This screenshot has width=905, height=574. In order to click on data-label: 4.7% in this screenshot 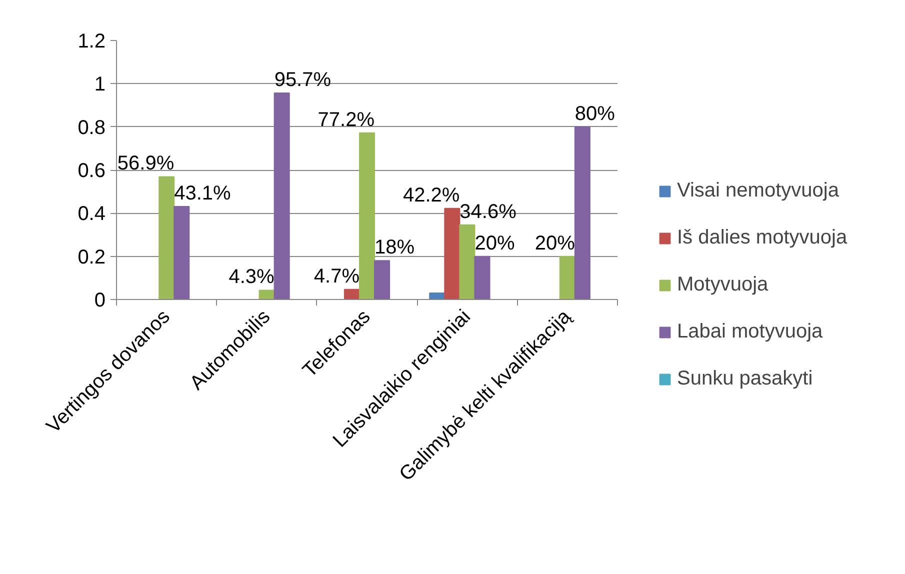, I will do `click(337, 276)`.